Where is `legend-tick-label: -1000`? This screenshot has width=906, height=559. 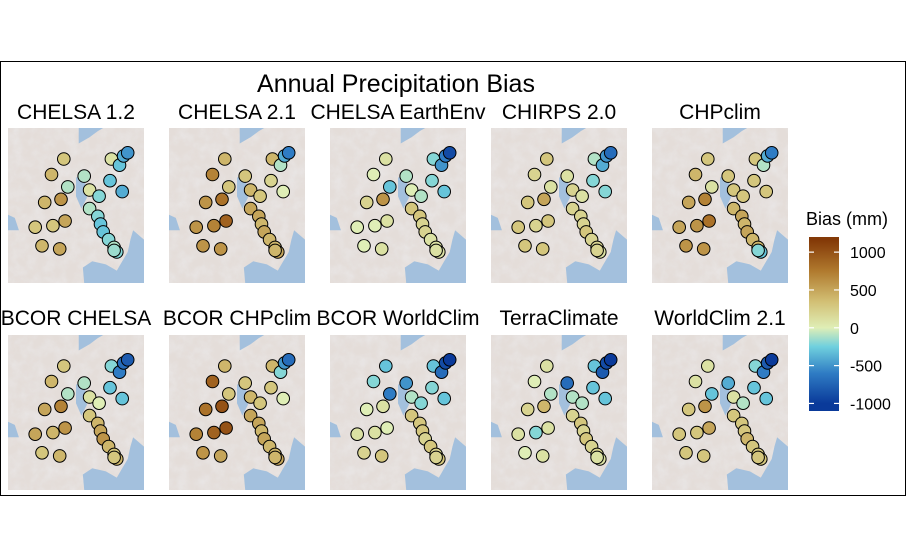
legend-tick-label: -1000 is located at coordinates (870, 404).